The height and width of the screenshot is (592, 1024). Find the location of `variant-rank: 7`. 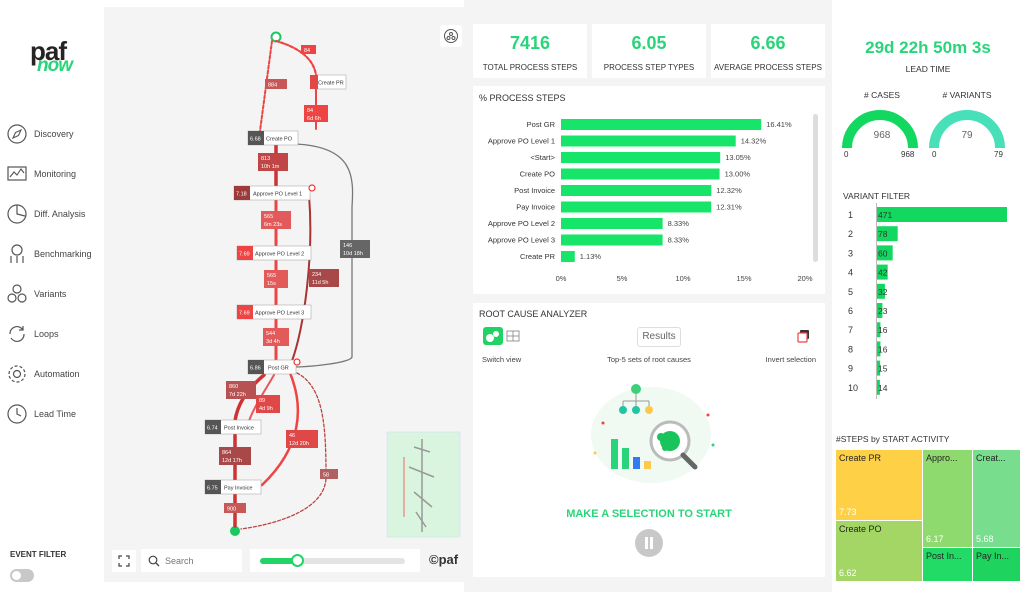

variant-rank: 7 is located at coordinates (850, 330).